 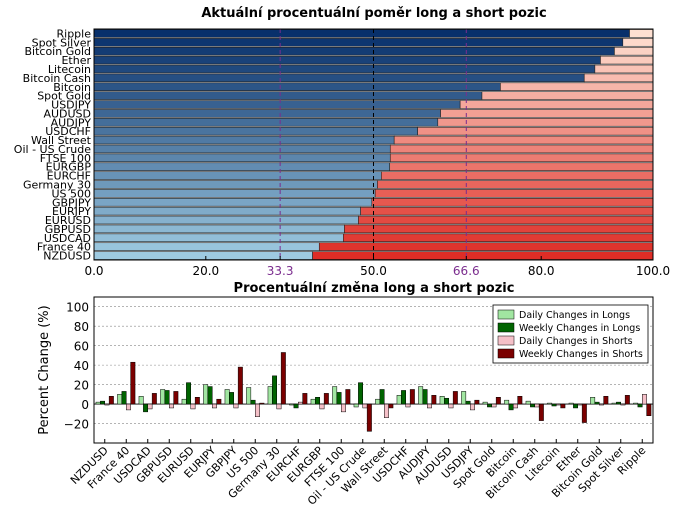 What do you see at coordinates (373, 271) in the screenshot?
I see `x-tick-label: 50.0` at bounding box center [373, 271].